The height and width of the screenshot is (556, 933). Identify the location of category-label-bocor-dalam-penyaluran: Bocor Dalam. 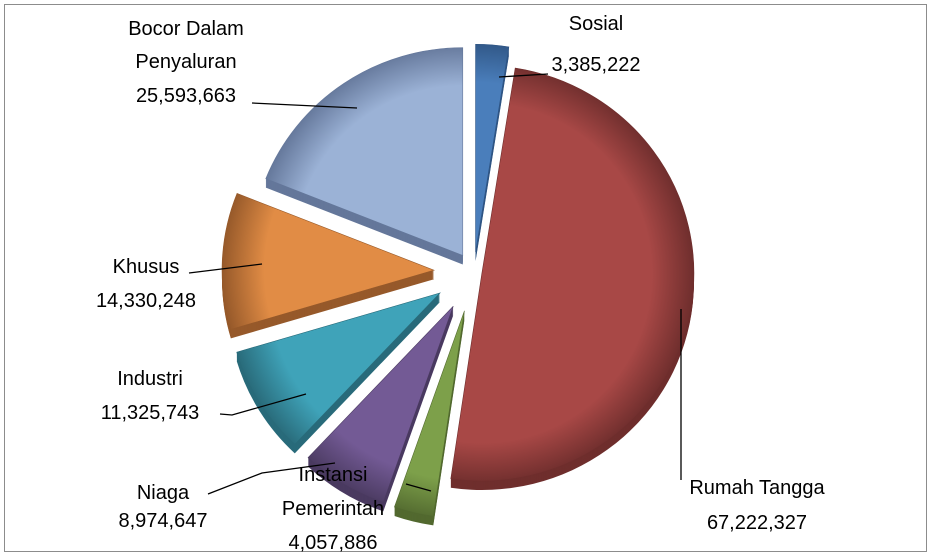
(186, 29).